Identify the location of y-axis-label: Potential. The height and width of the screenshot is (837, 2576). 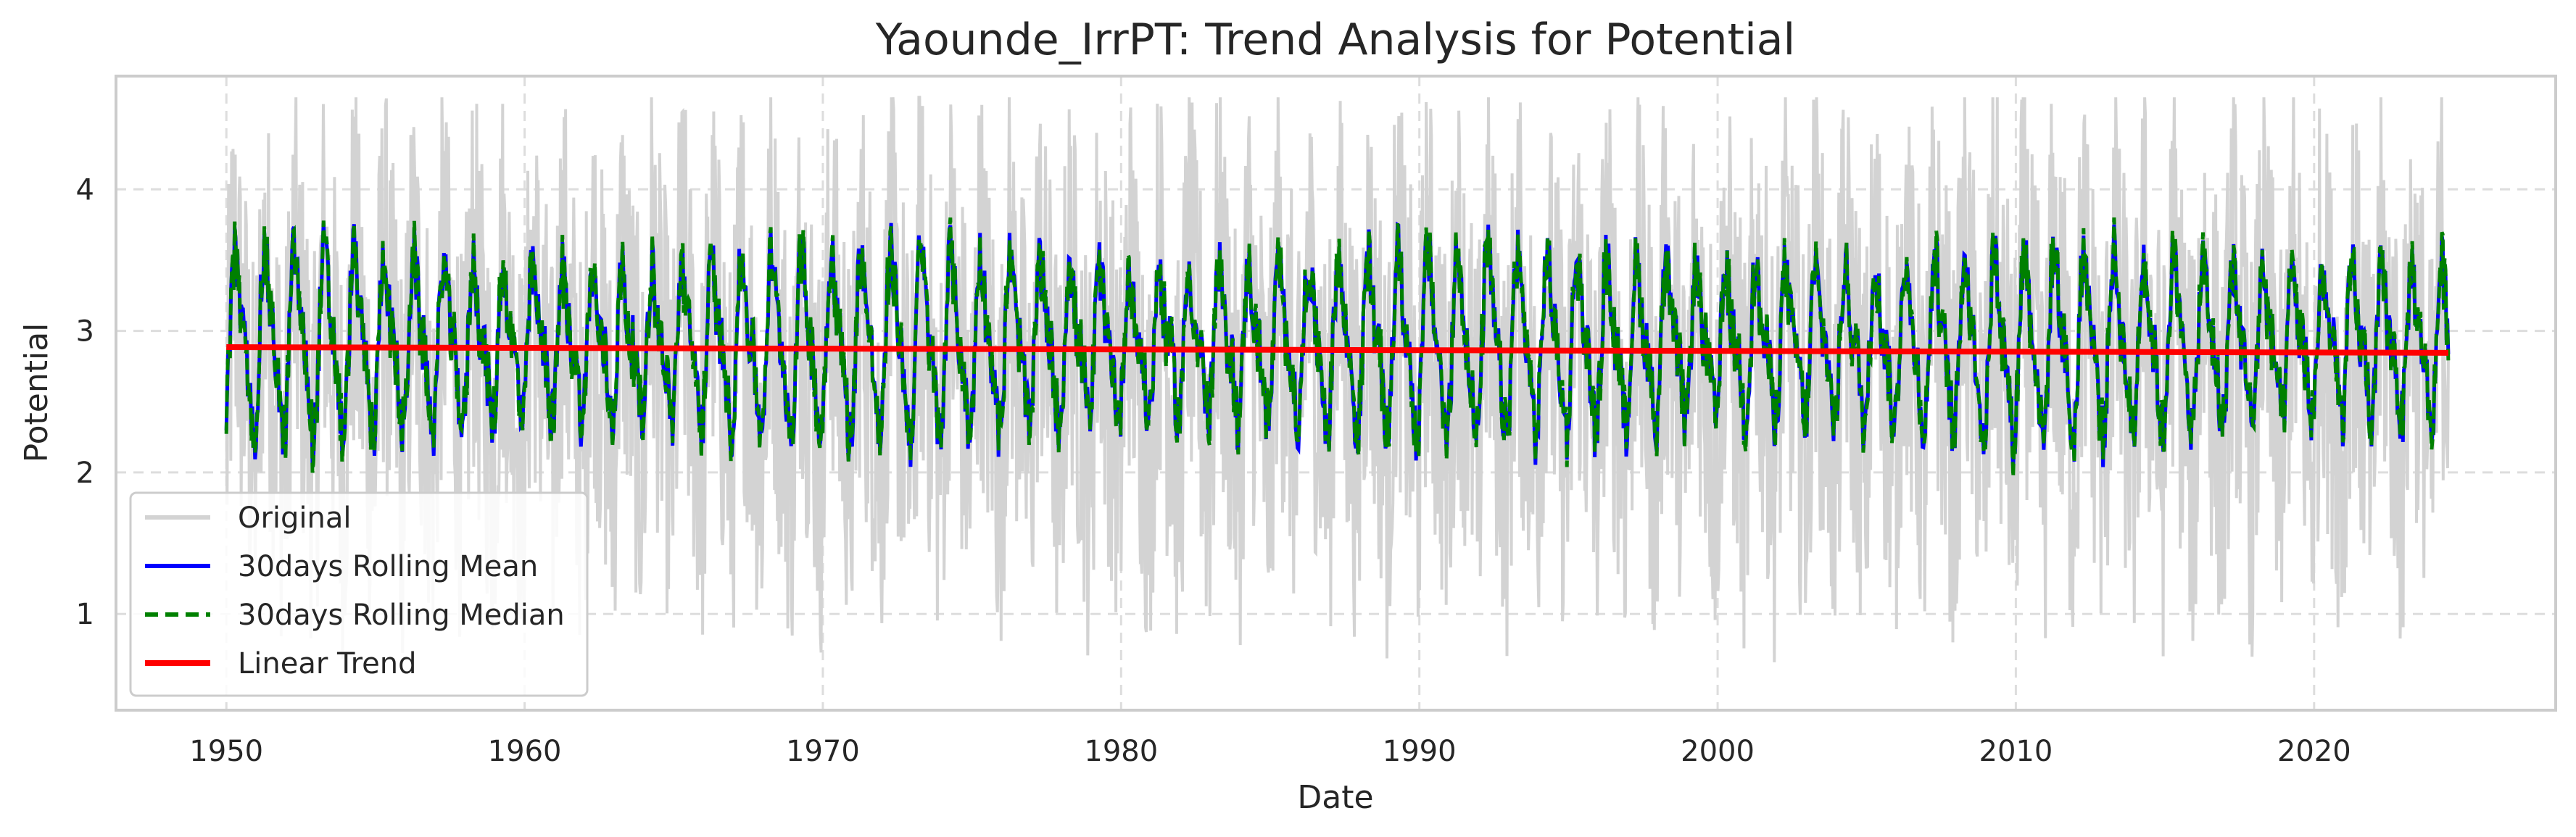
(37, 393).